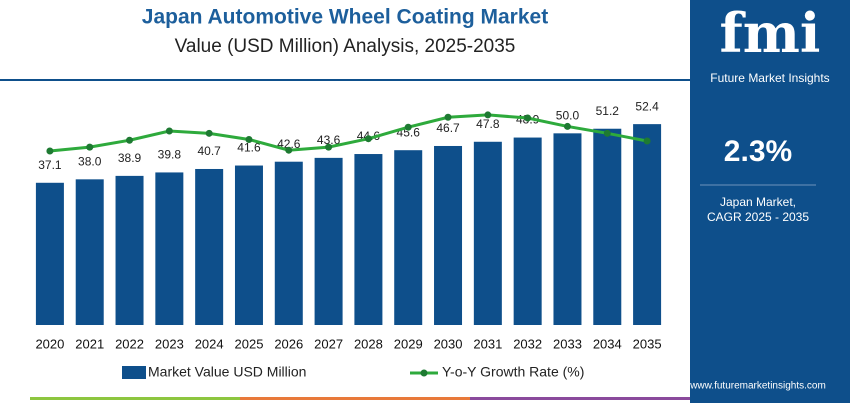 The width and height of the screenshot is (850, 408). I want to click on x-tick-label: 2023, so click(169, 343).